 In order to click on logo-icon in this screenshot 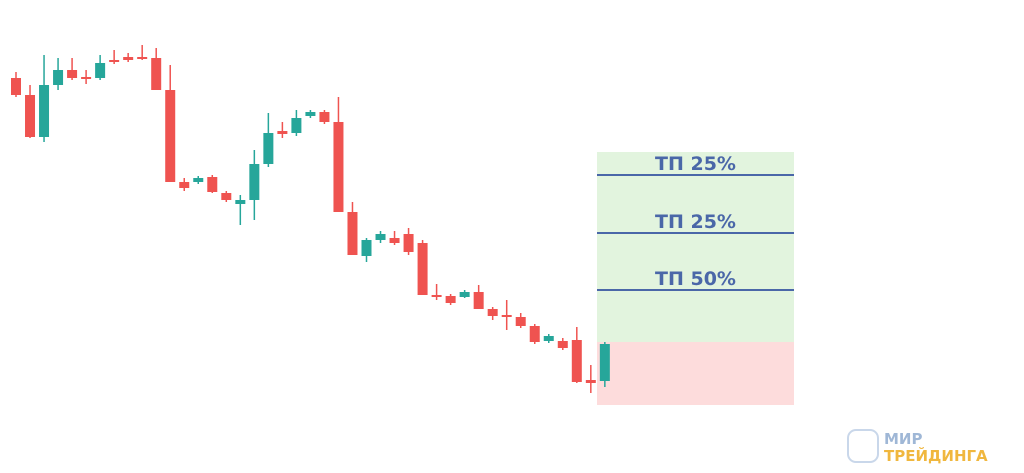, I will do `click(863, 446)`.